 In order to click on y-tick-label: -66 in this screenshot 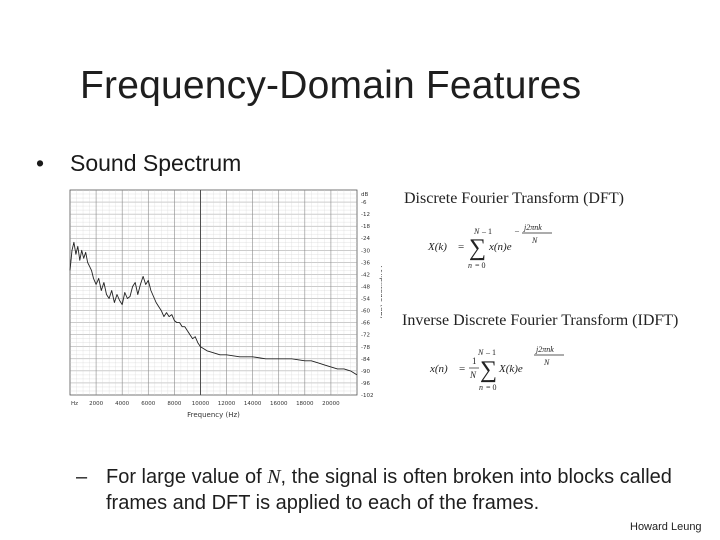, I will do `click(365, 324)`.